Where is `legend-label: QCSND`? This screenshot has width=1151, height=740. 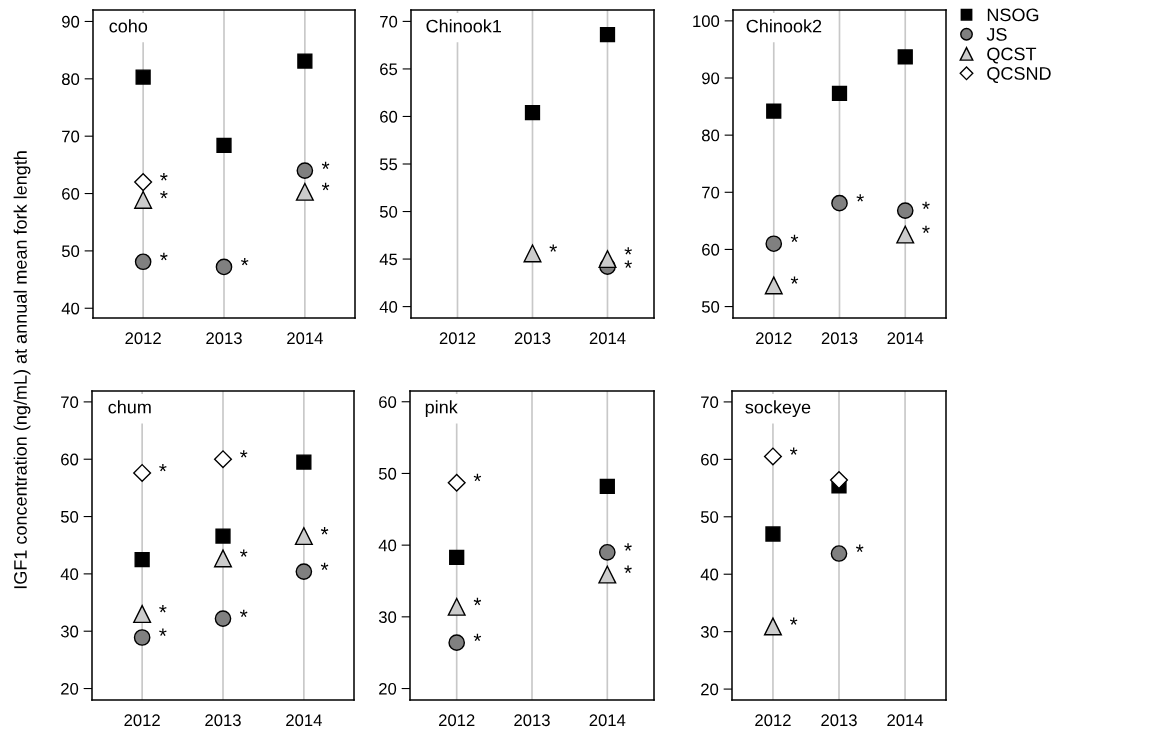 legend-label: QCSND is located at coordinates (1019, 75).